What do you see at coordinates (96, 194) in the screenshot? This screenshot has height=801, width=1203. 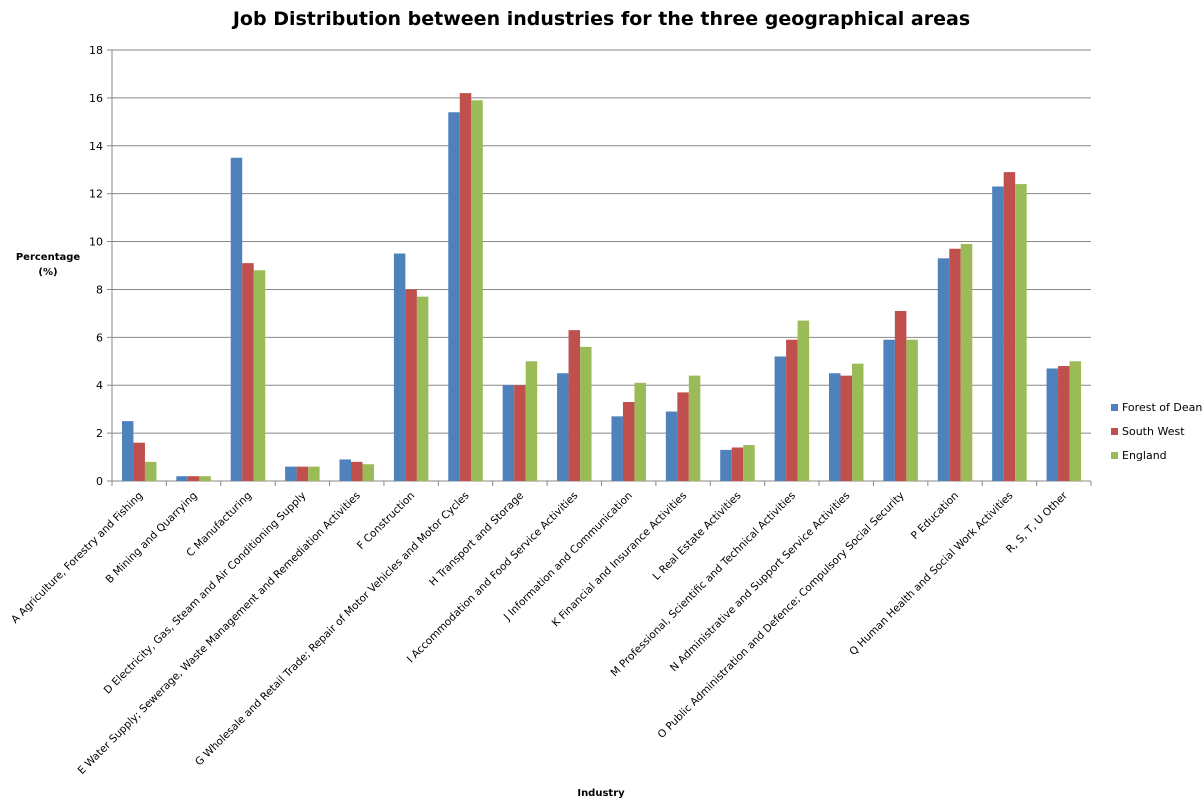 I see `y-tick-label: 12` at bounding box center [96, 194].